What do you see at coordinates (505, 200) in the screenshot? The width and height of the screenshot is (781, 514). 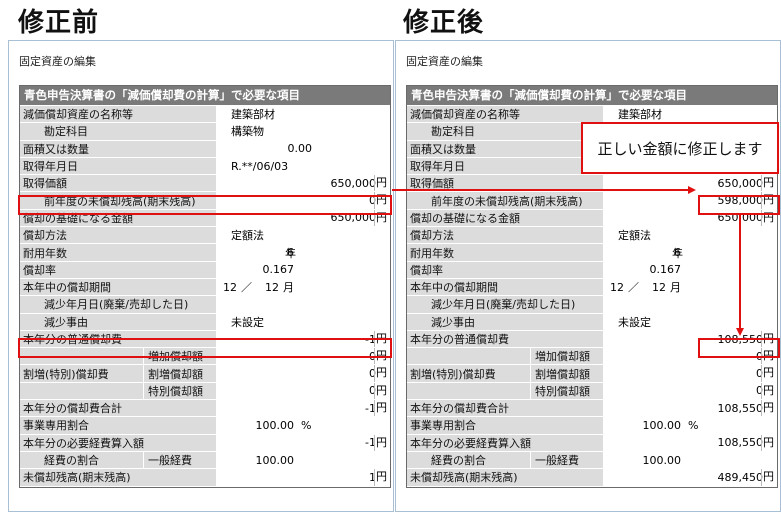 I see `prev-balance-label: 前年度の未償却残高(期末残高)` at bounding box center [505, 200].